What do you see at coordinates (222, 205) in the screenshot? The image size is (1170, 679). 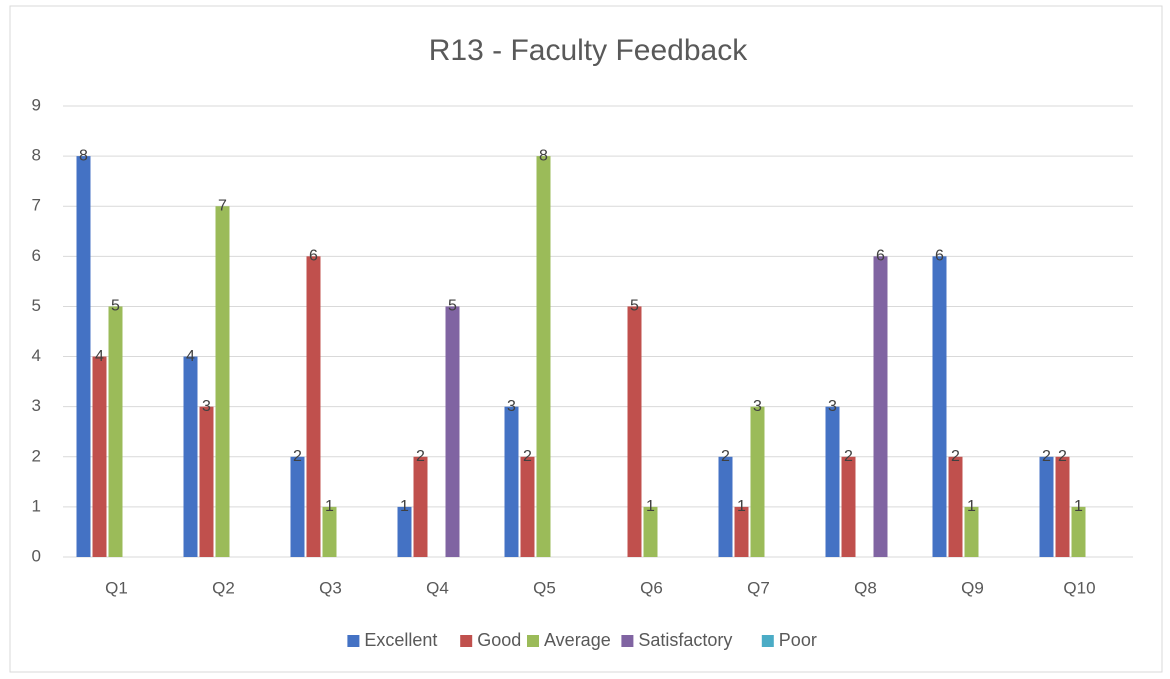 I see `data-label: 7` at bounding box center [222, 205].